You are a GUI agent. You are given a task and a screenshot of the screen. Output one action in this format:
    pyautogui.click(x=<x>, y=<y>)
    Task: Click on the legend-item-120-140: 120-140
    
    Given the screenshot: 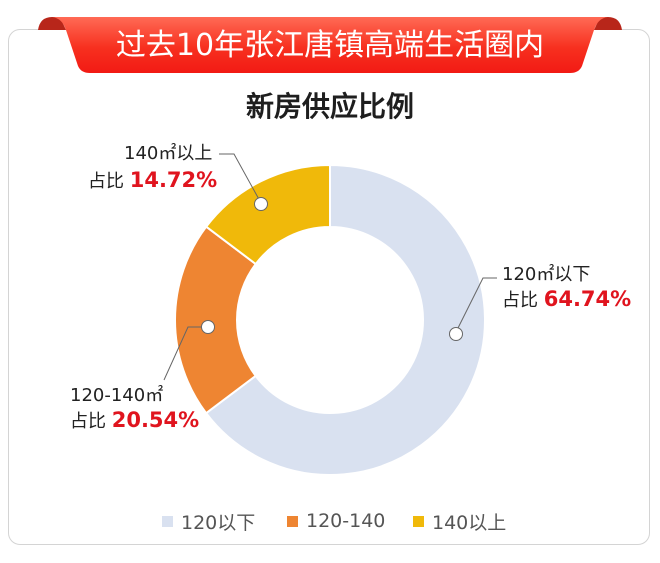 What is the action you would take?
    pyautogui.click(x=336, y=521)
    